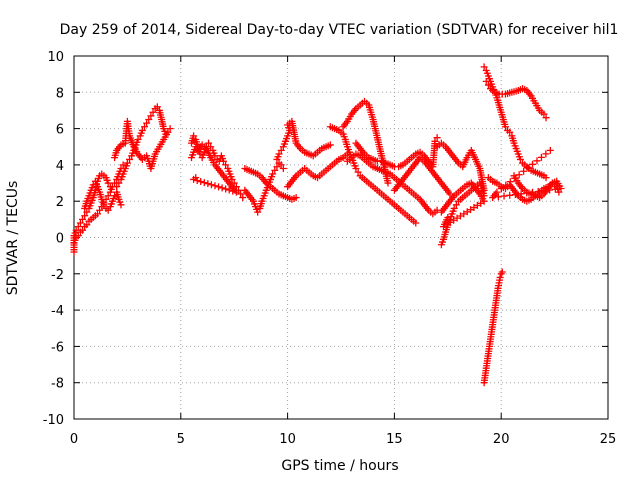 The width and height of the screenshot is (640, 480). What do you see at coordinates (13, 238) in the screenshot?
I see `y-axis-label: SDTVAR / TECUs` at bounding box center [13, 238].